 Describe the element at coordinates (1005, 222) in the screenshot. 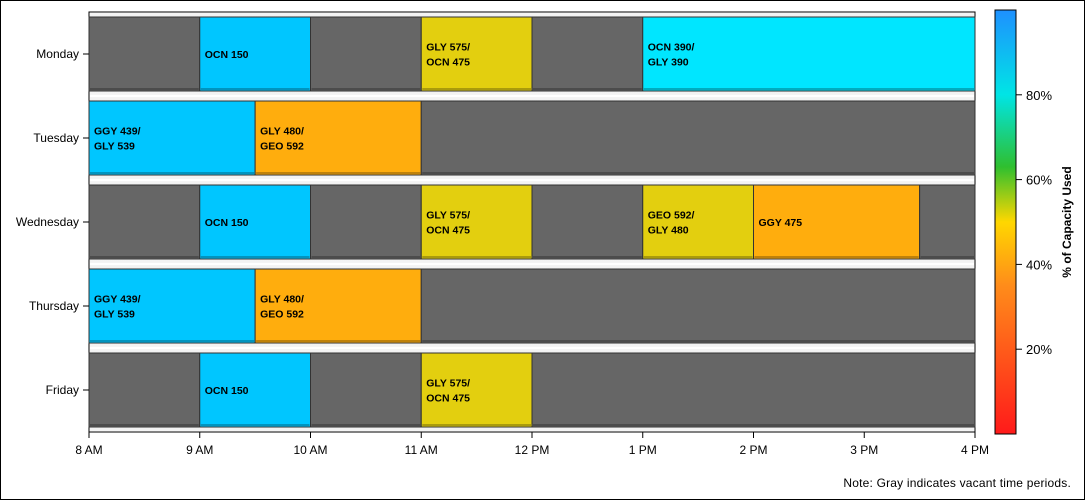

I see `colorbar-gradient` at that location.